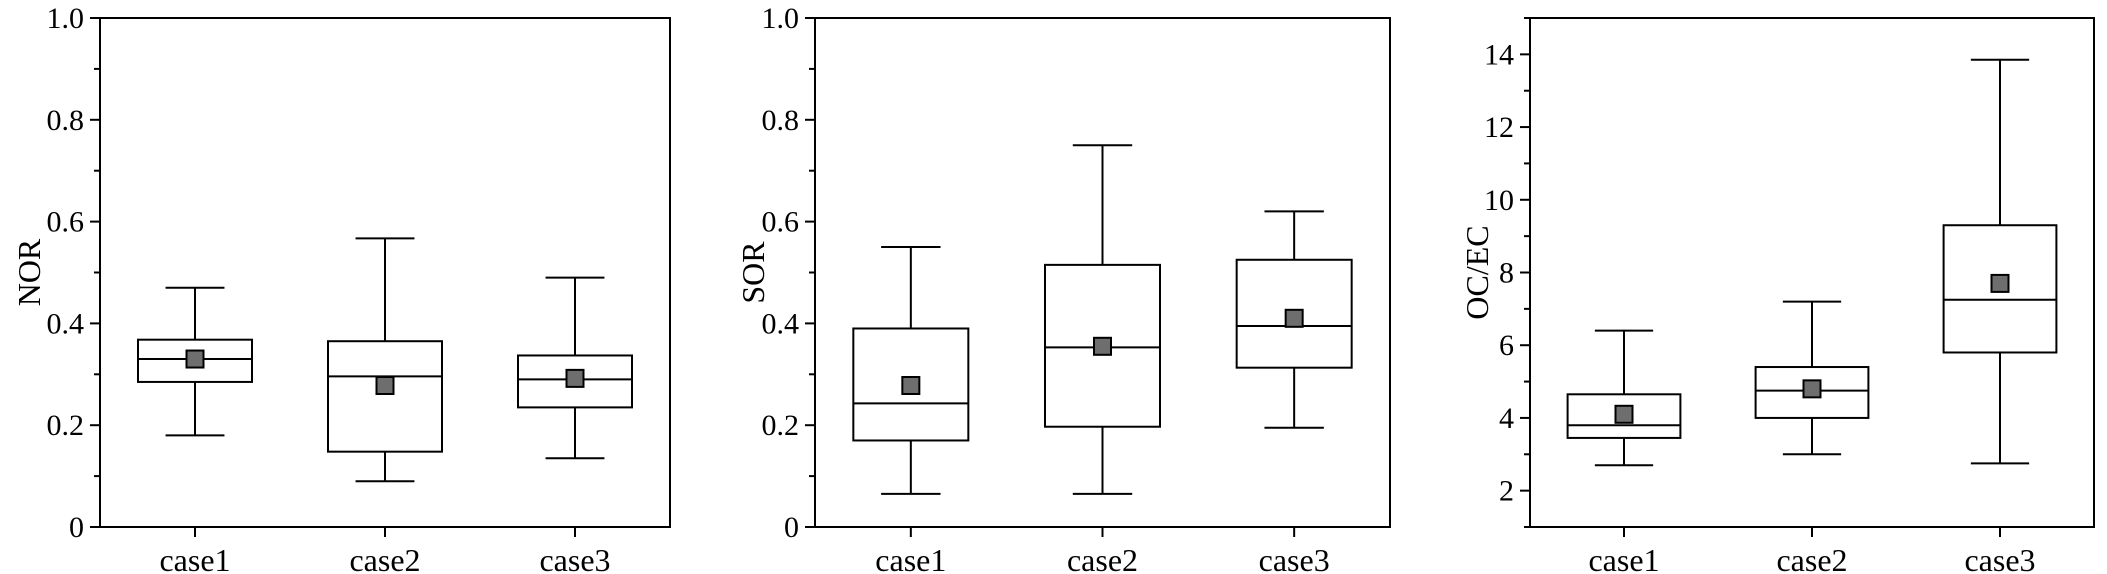 The image size is (2107, 574). Describe the element at coordinates (29, 272) in the screenshot. I see `y-axis-label: NOR` at that location.